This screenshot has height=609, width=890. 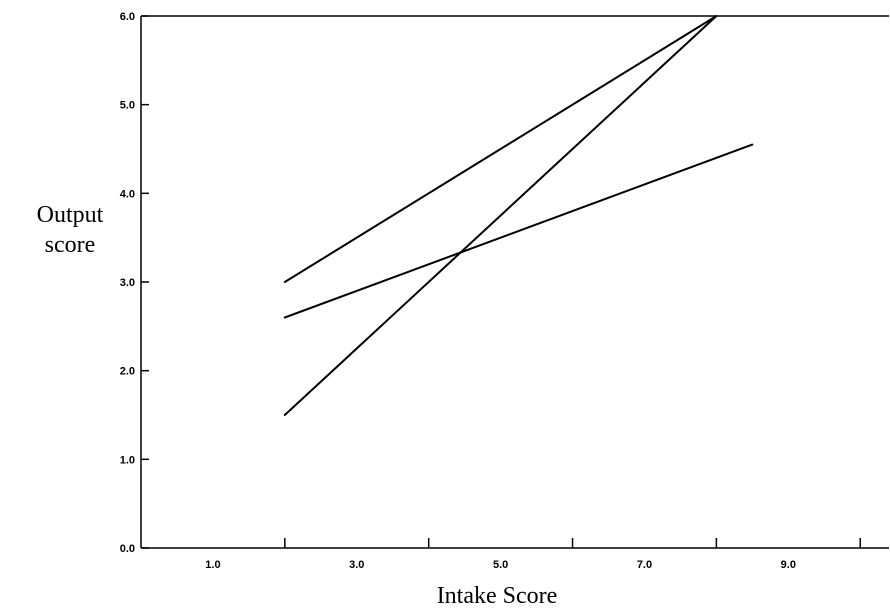 What do you see at coordinates (127, 106) in the screenshot?
I see `y-tick-label: 5.0` at bounding box center [127, 106].